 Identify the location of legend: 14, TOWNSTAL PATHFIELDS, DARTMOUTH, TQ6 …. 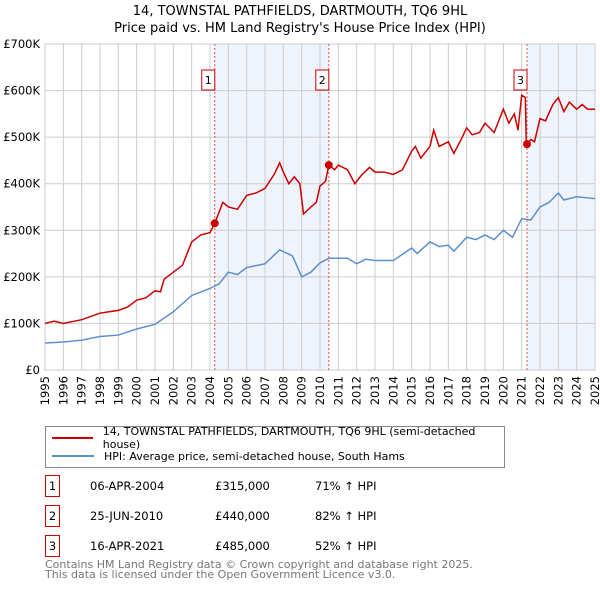
(275, 446).